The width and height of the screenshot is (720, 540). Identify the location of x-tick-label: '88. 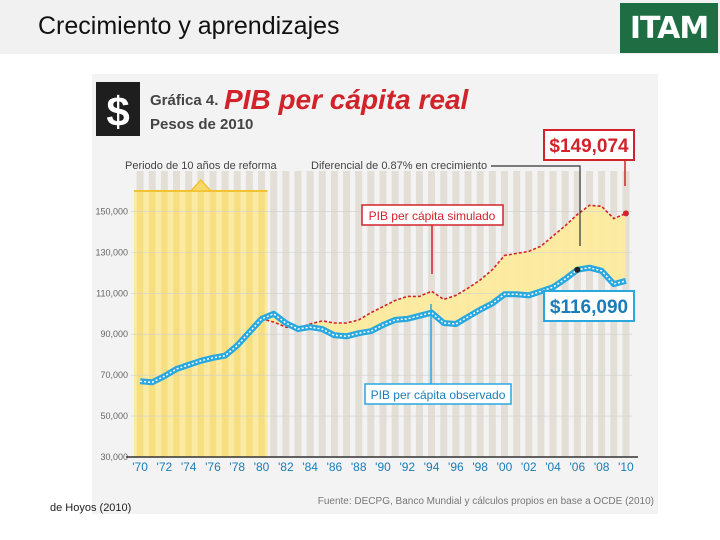
(359, 467).